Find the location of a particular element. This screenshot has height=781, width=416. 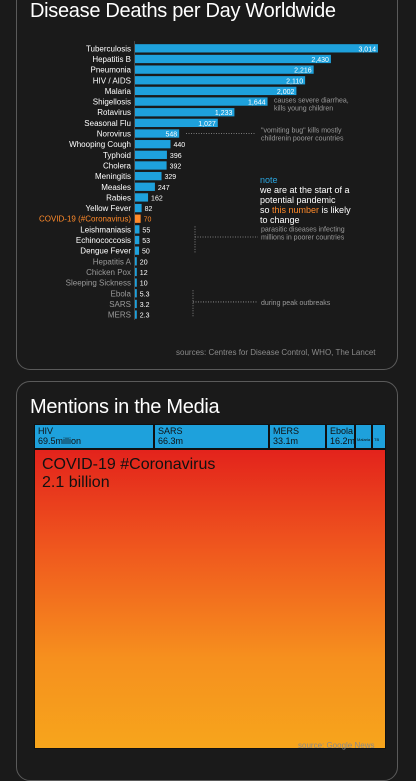

category-label: Tuberculosis is located at coordinates (108, 48).